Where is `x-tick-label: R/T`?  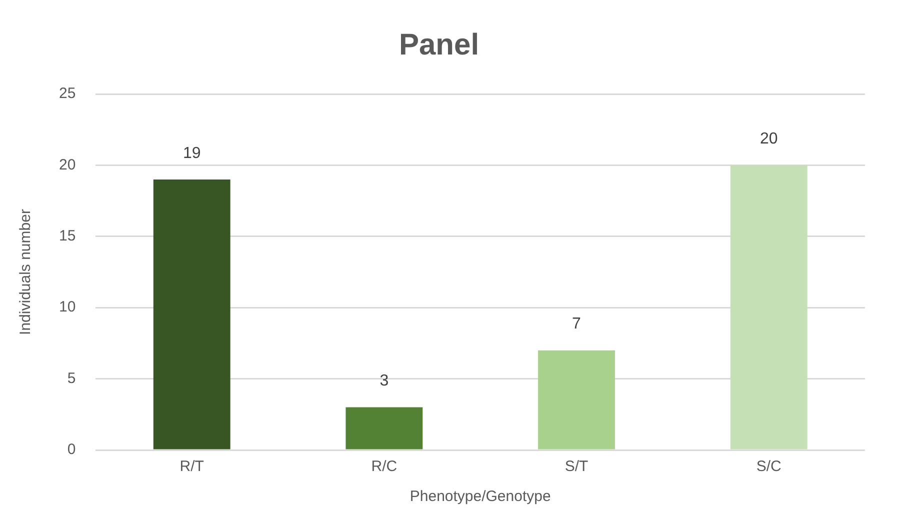
x-tick-label: R/T is located at coordinates (192, 467).